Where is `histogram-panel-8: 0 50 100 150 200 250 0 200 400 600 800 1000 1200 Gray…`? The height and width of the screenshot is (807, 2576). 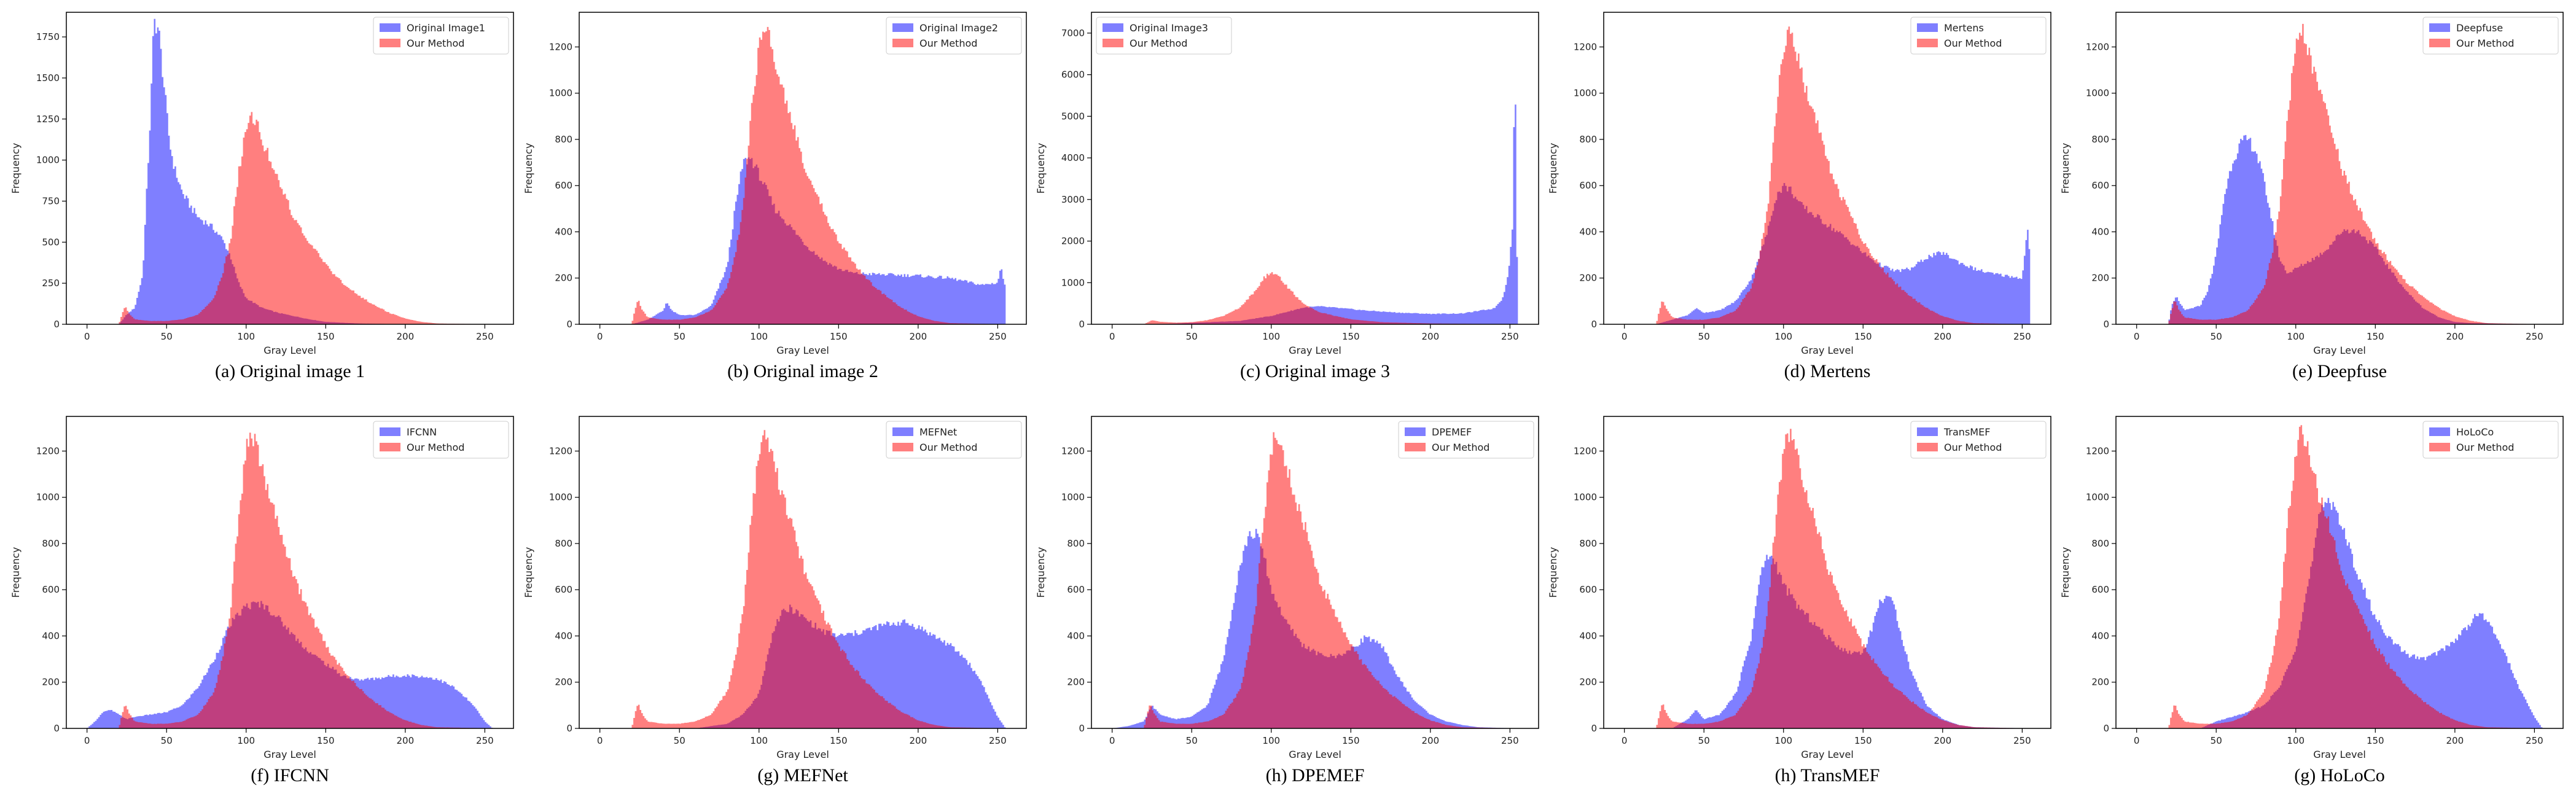
histogram-panel-8: 0 50 100 150 200 250 0 200 400 600 800 1000 1200 Gray… is located at coordinates (1287, 601).